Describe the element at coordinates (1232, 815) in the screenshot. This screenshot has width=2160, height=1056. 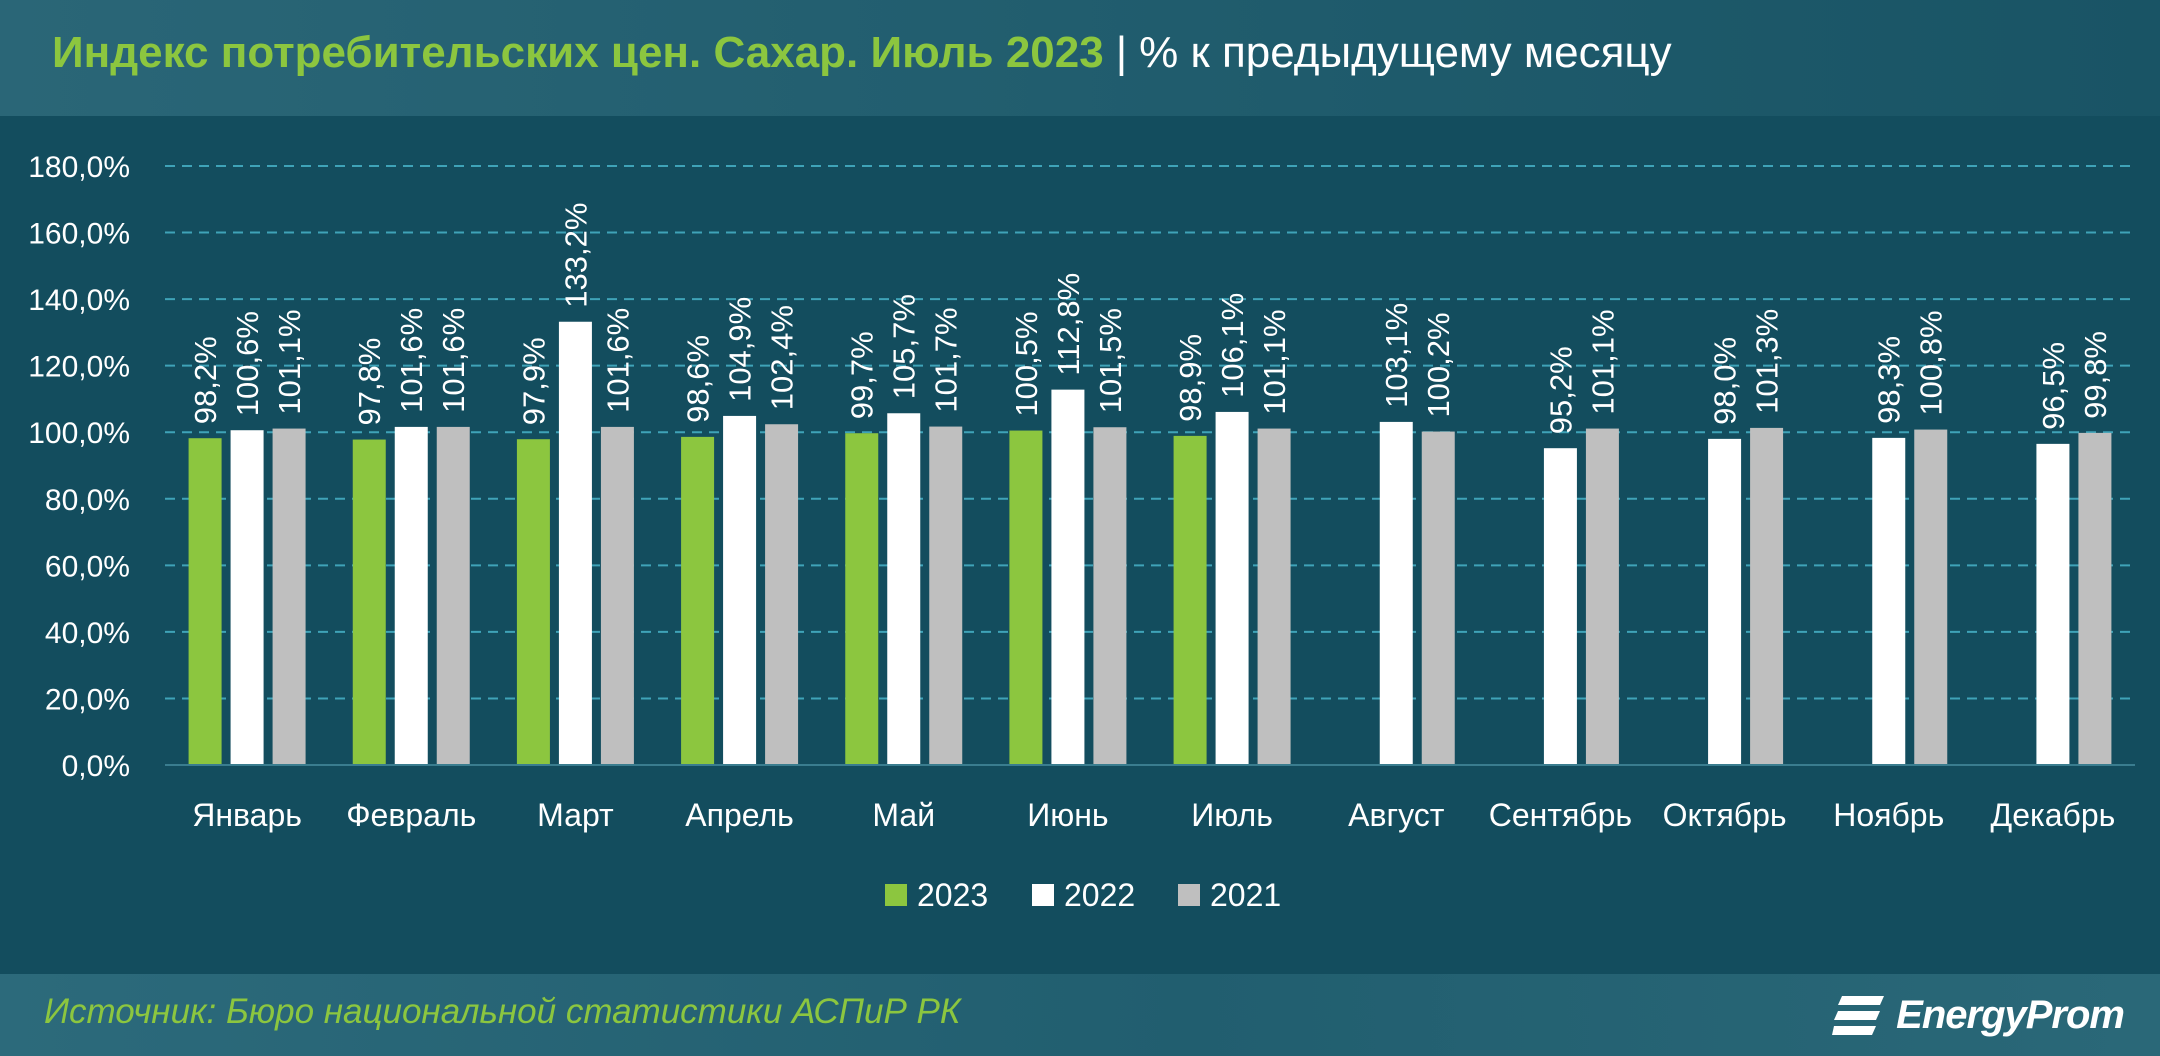
I see `x-tick-label: Июль` at that location.